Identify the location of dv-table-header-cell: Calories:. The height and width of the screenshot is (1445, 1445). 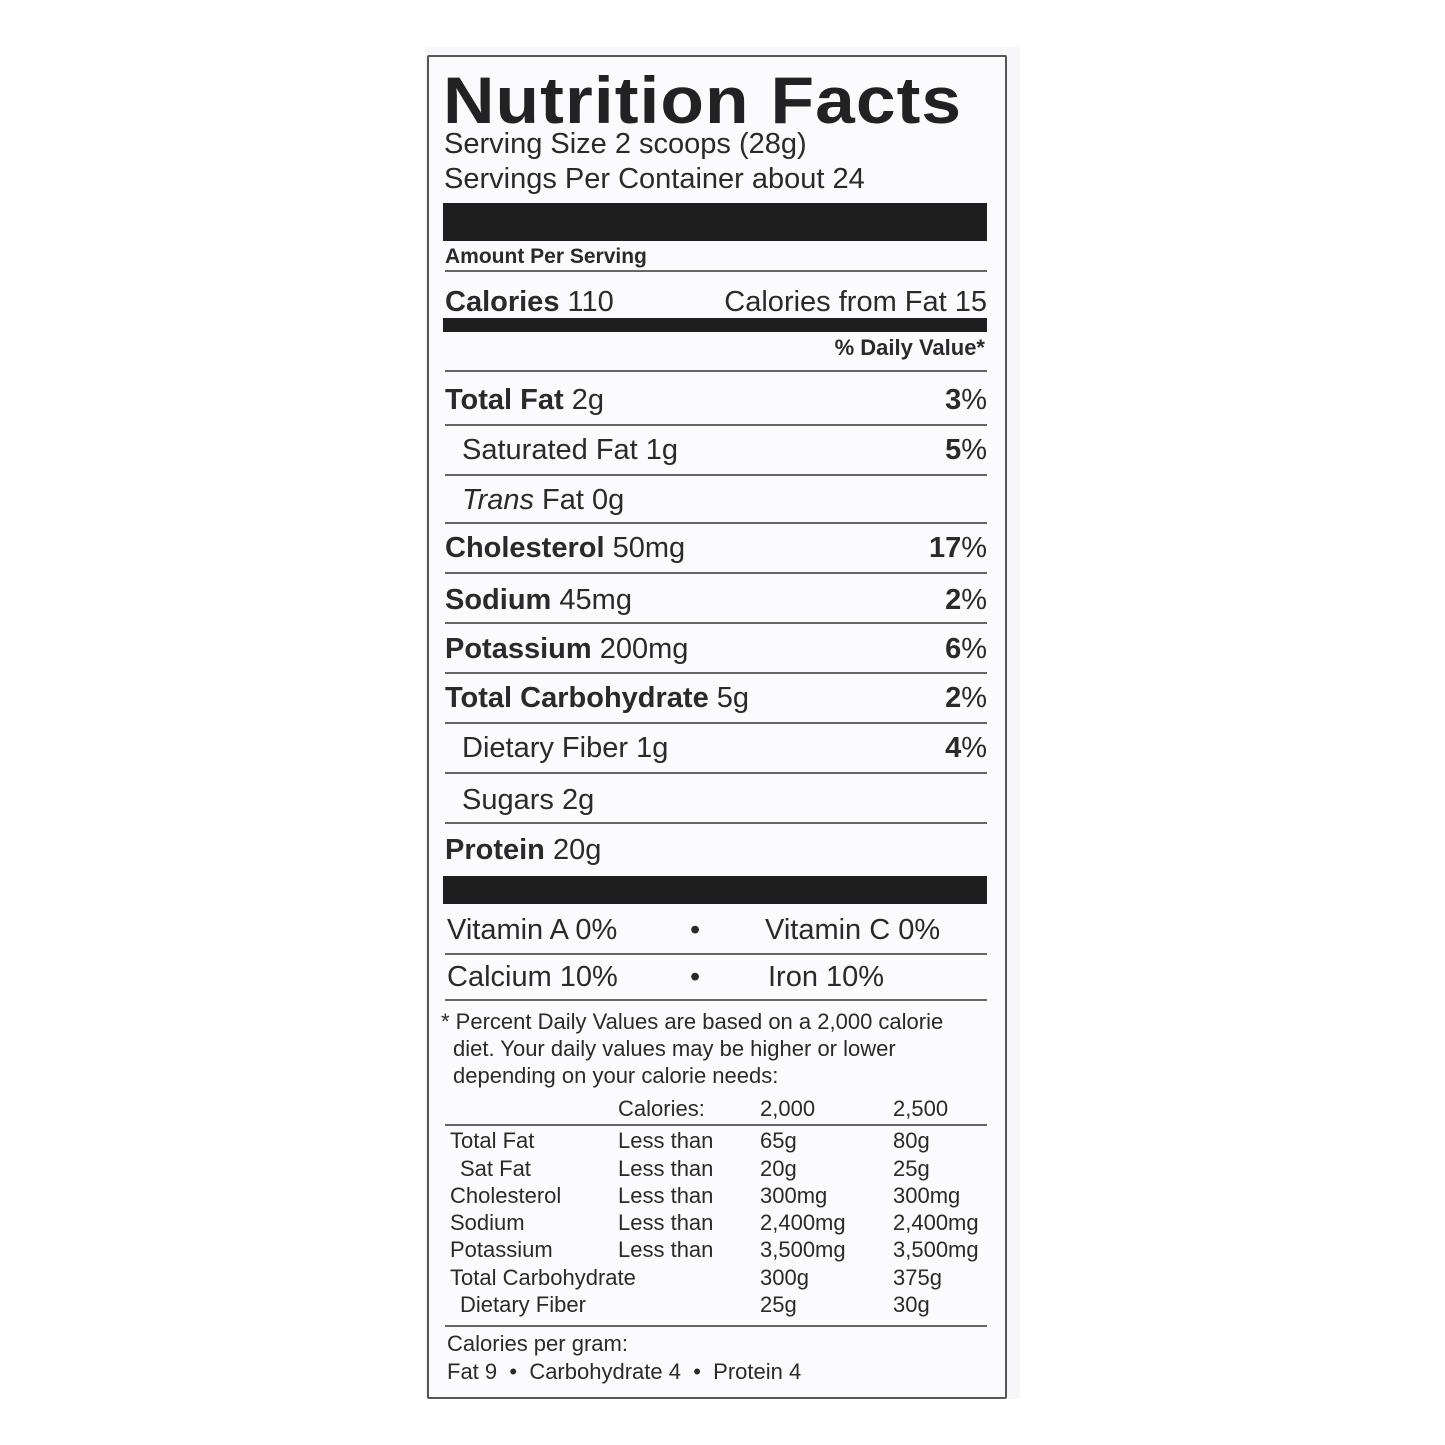
(661, 1108).